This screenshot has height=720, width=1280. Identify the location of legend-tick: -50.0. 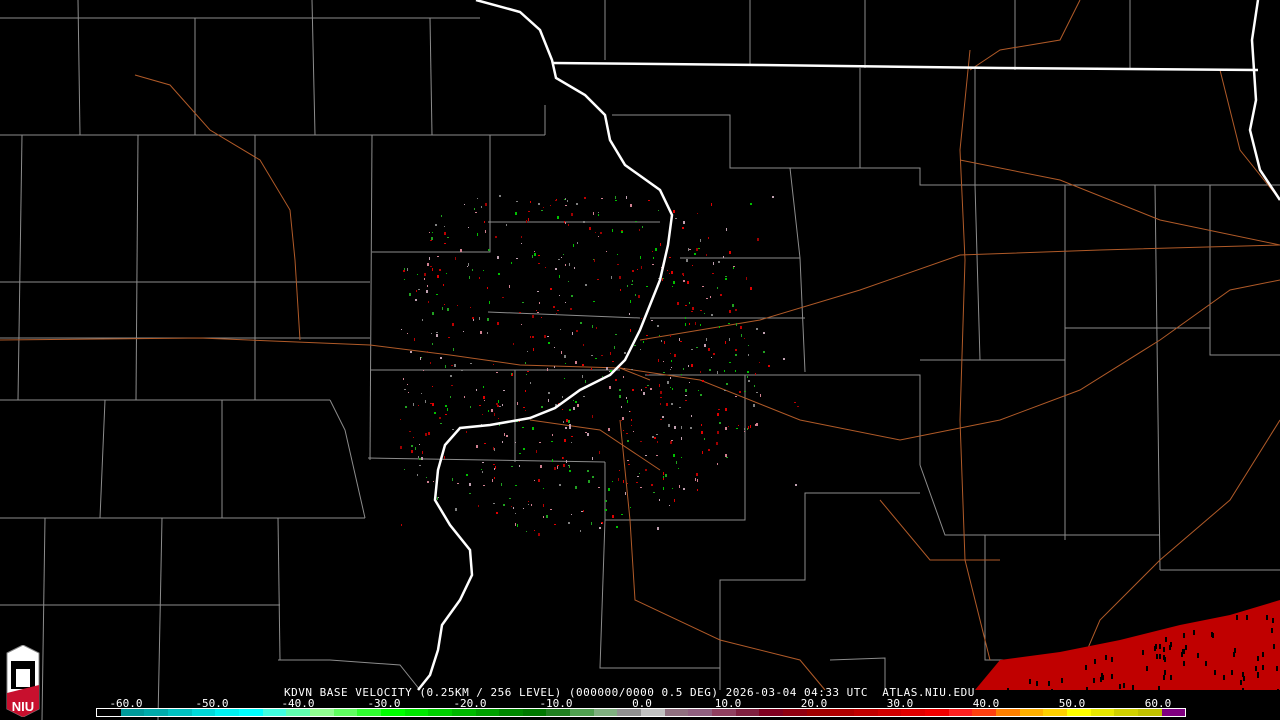
(212, 703).